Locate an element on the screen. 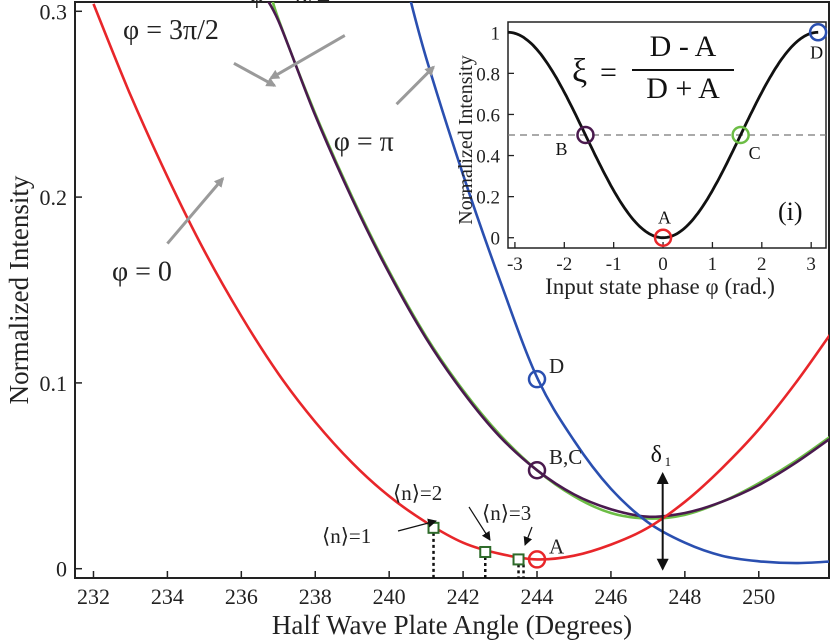 The height and width of the screenshot is (642, 831). inset-x-tick-label-1: 1 is located at coordinates (713, 264).